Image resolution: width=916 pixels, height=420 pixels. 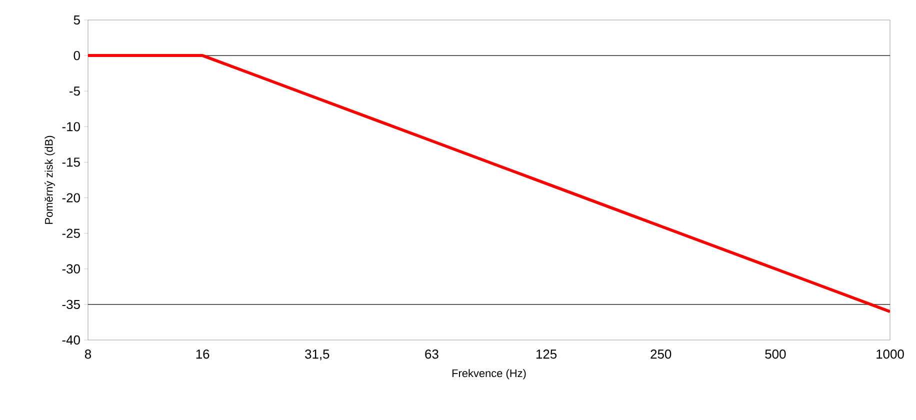 I want to click on x-tick-label: 16, so click(x=203, y=354).